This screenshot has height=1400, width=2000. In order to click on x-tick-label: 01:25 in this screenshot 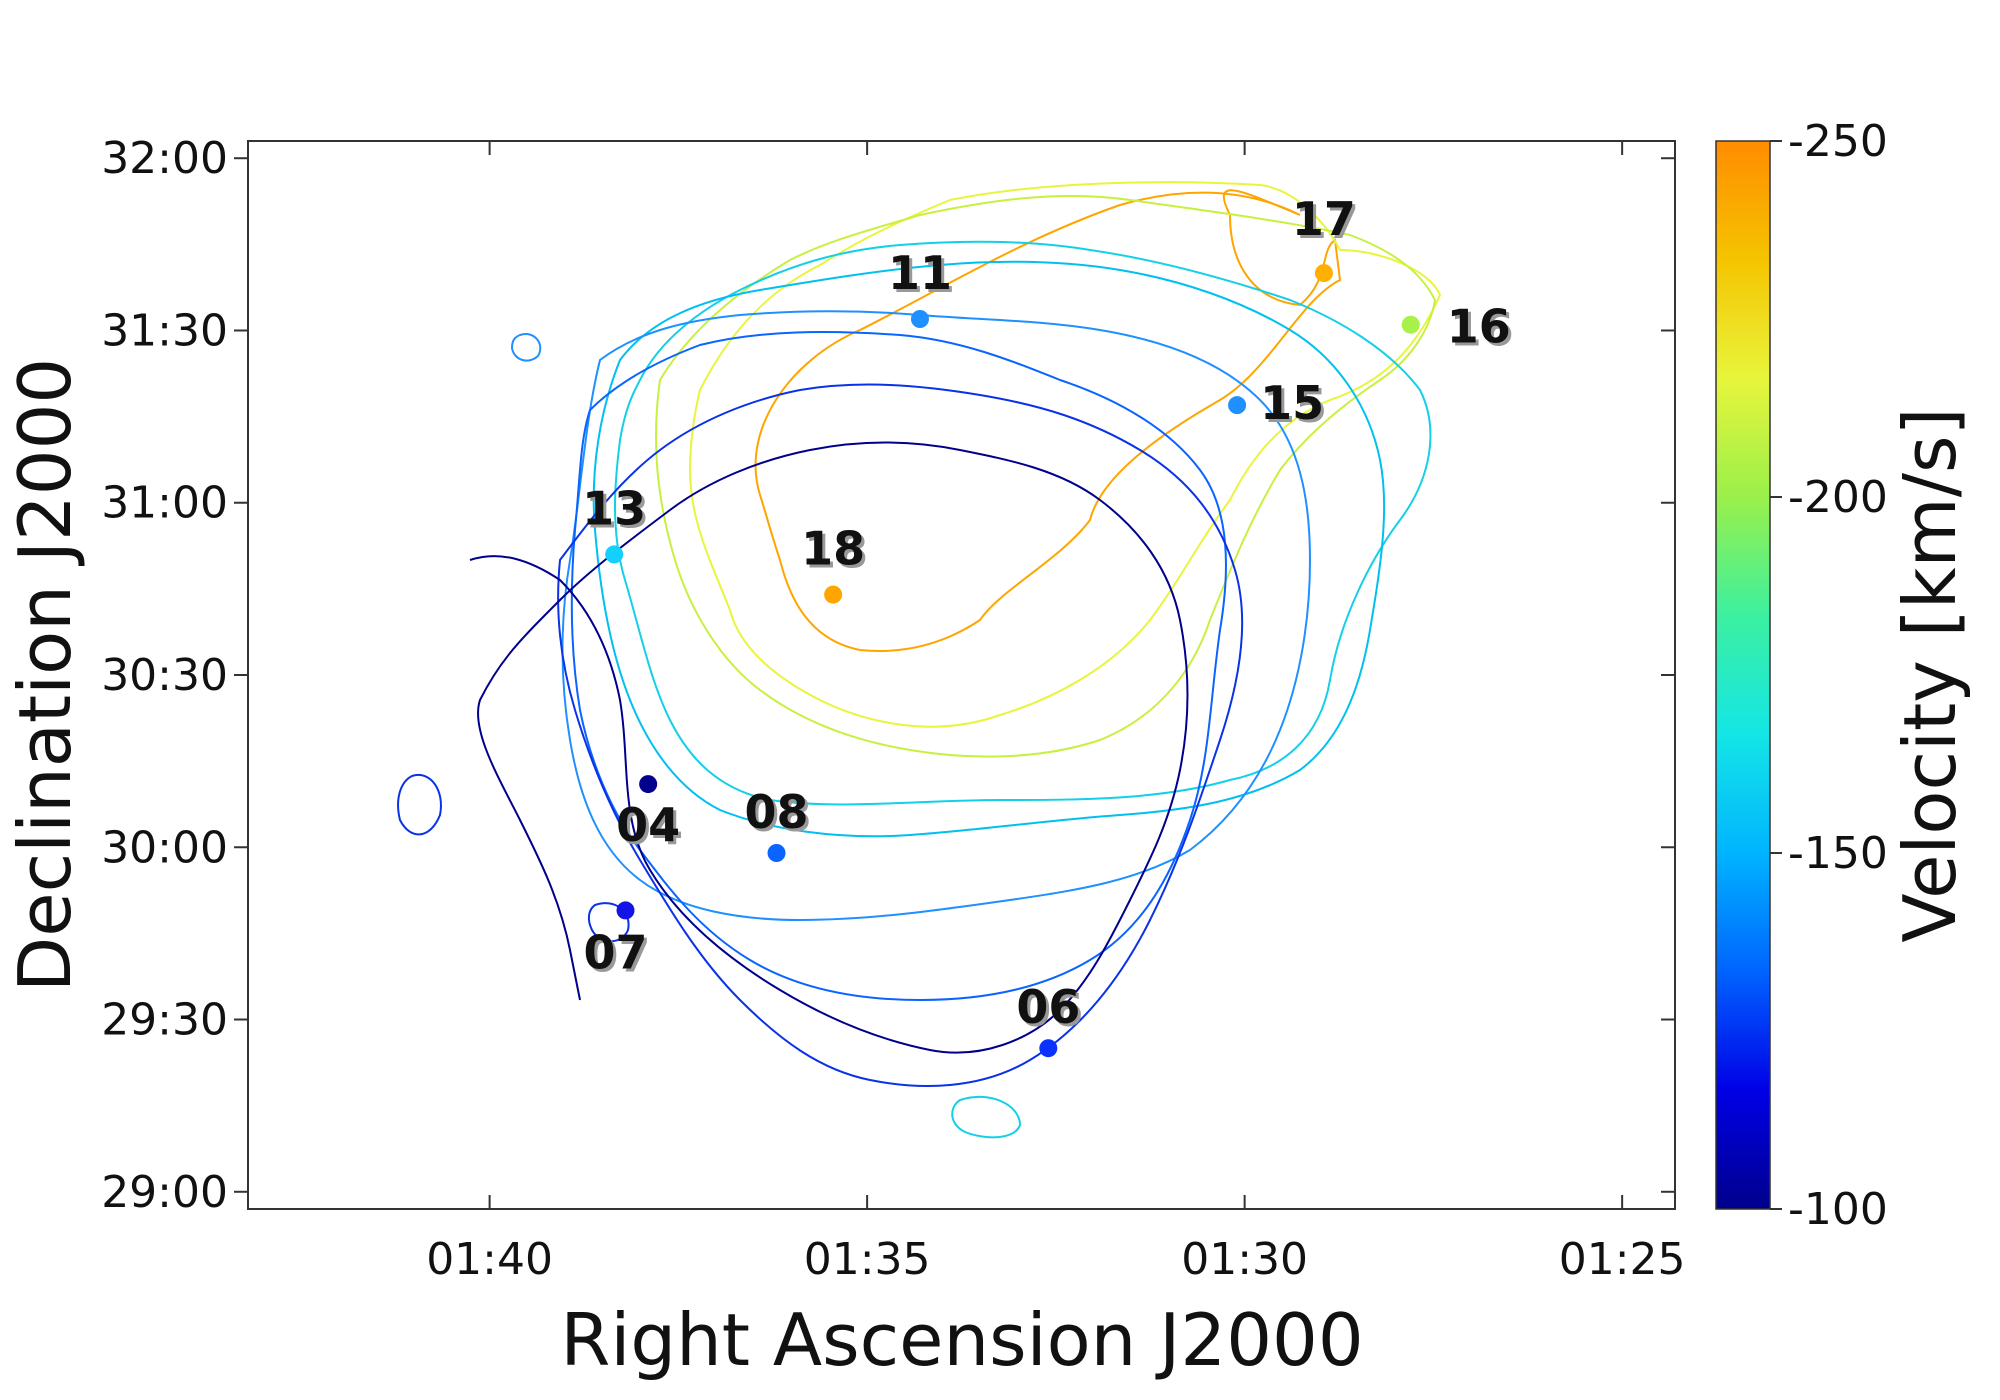, I will do `click(1622, 1259)`.